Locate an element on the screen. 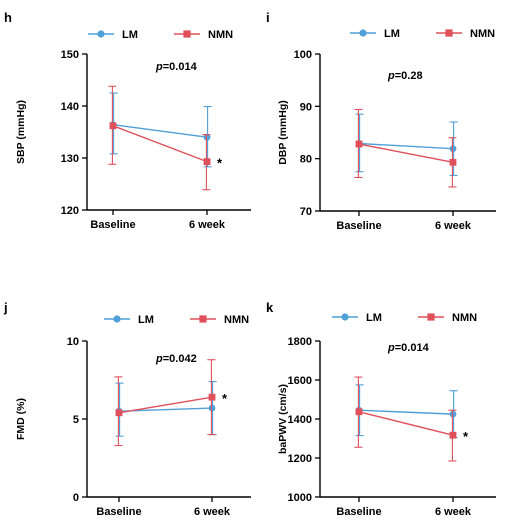 The image size is (530, 526). y-axis-title: baPWV (cm/s) is located at coordinates (283, 419).